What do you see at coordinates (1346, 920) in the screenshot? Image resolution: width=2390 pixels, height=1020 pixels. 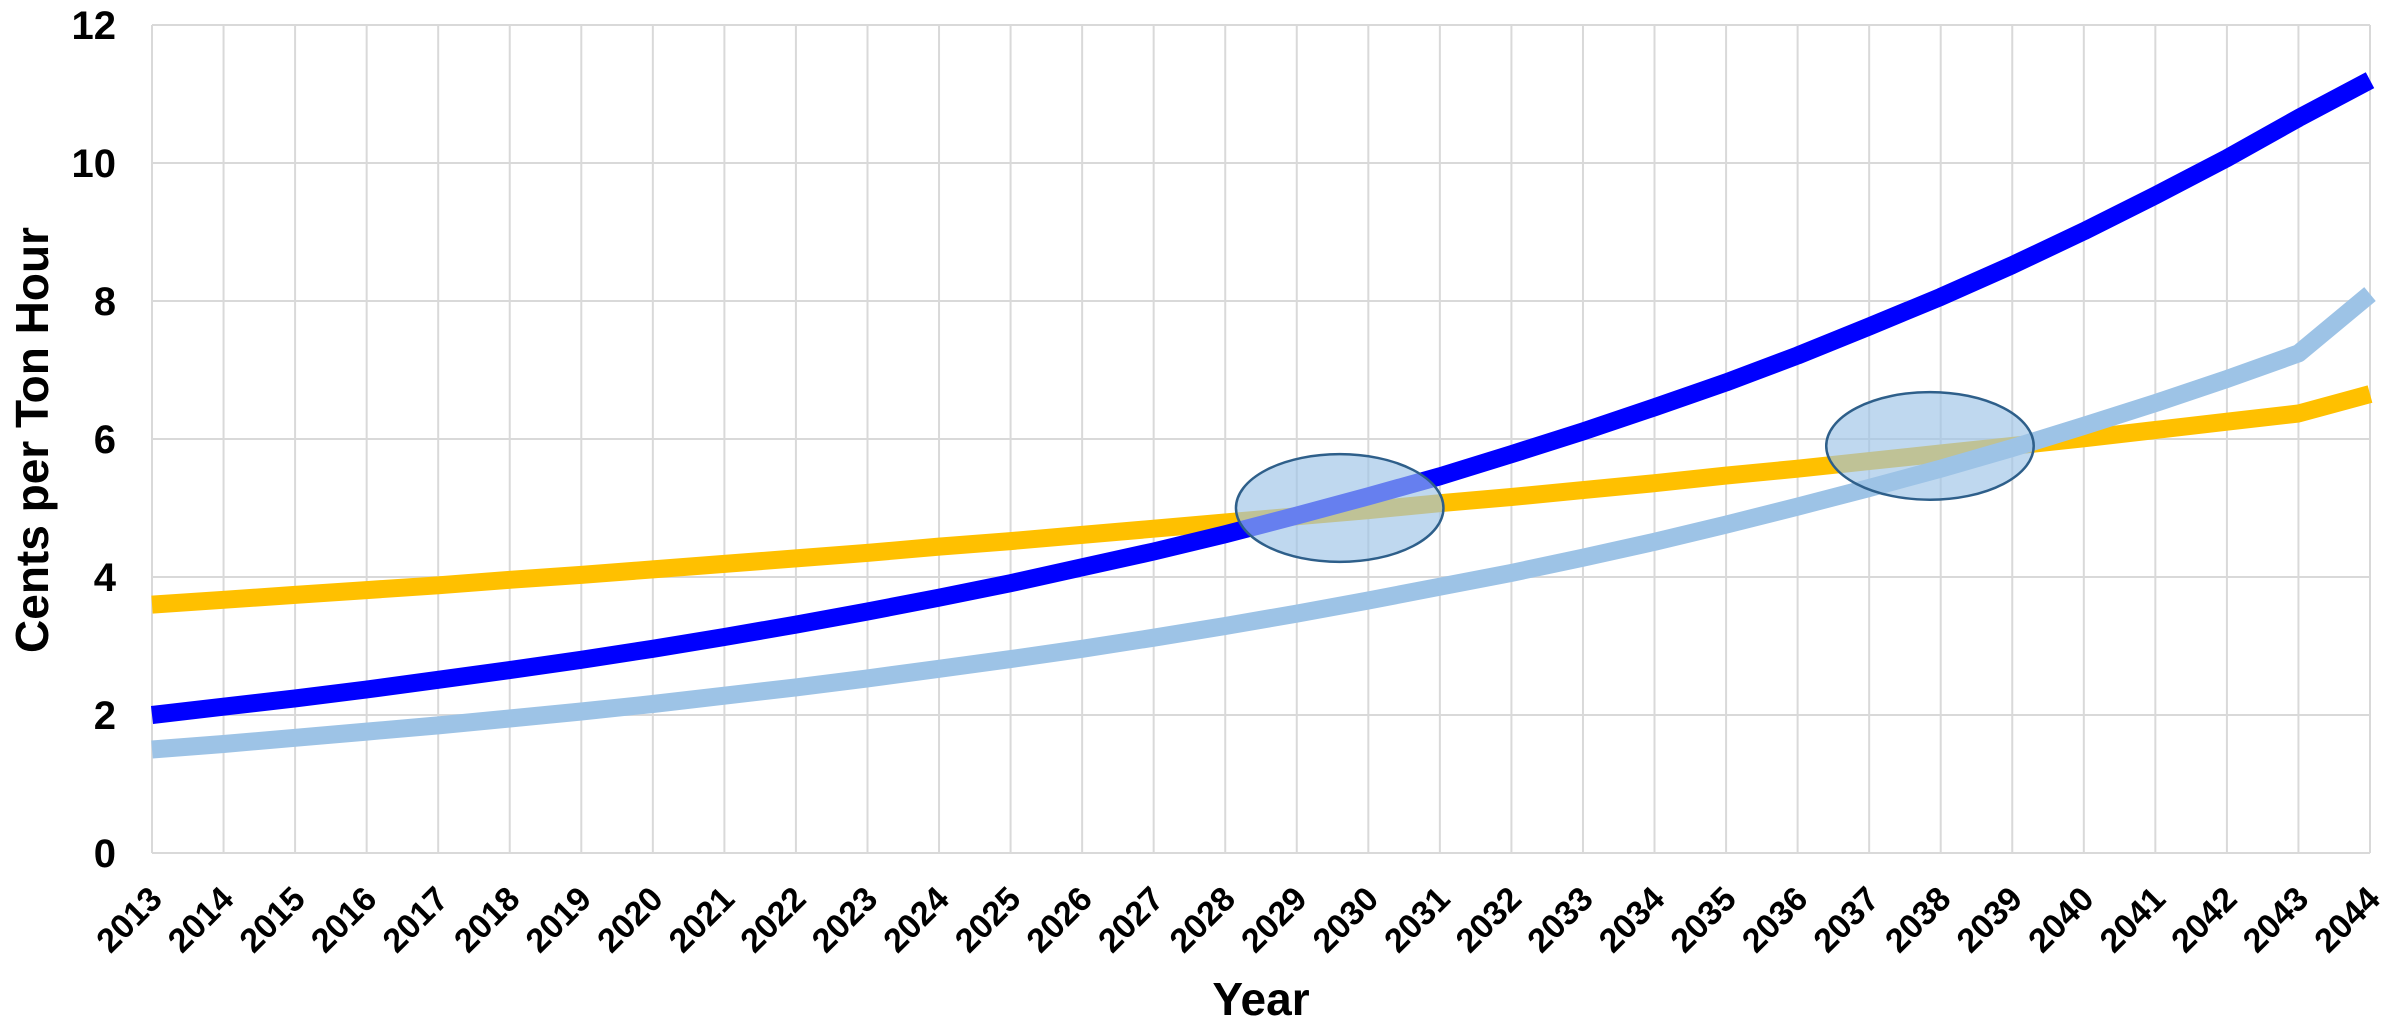 I see `x-tick-label: 2030` at bounding box center [1346, 920].